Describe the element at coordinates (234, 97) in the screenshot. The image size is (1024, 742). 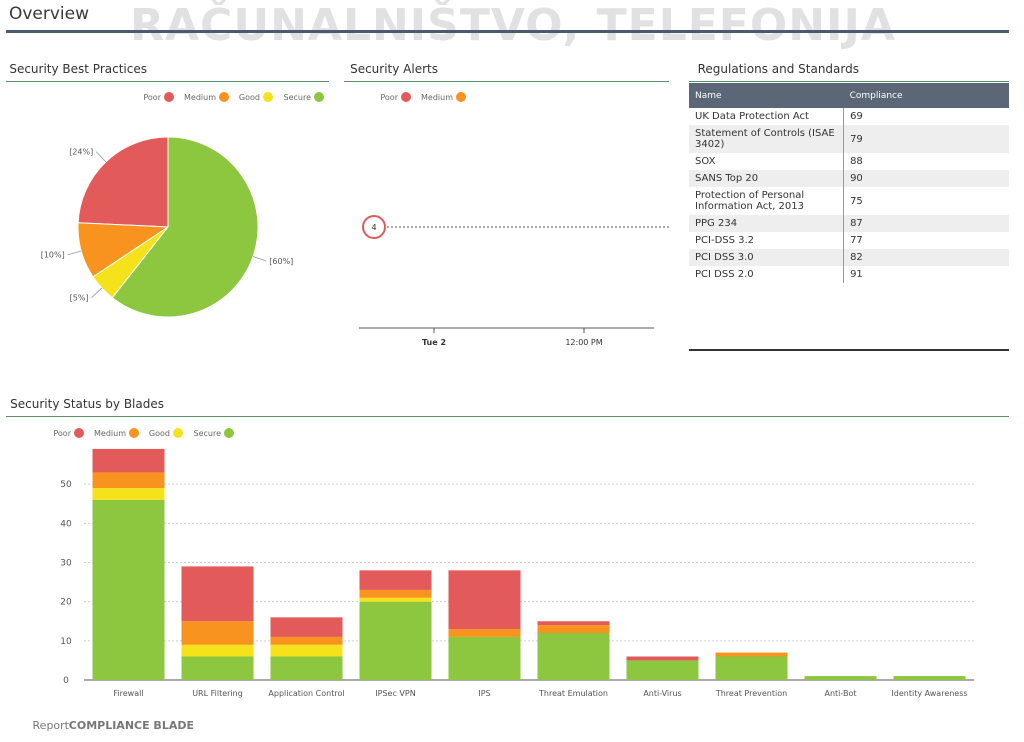
I see `best-practices-legend: Secure Good Medium Poor` at that location.